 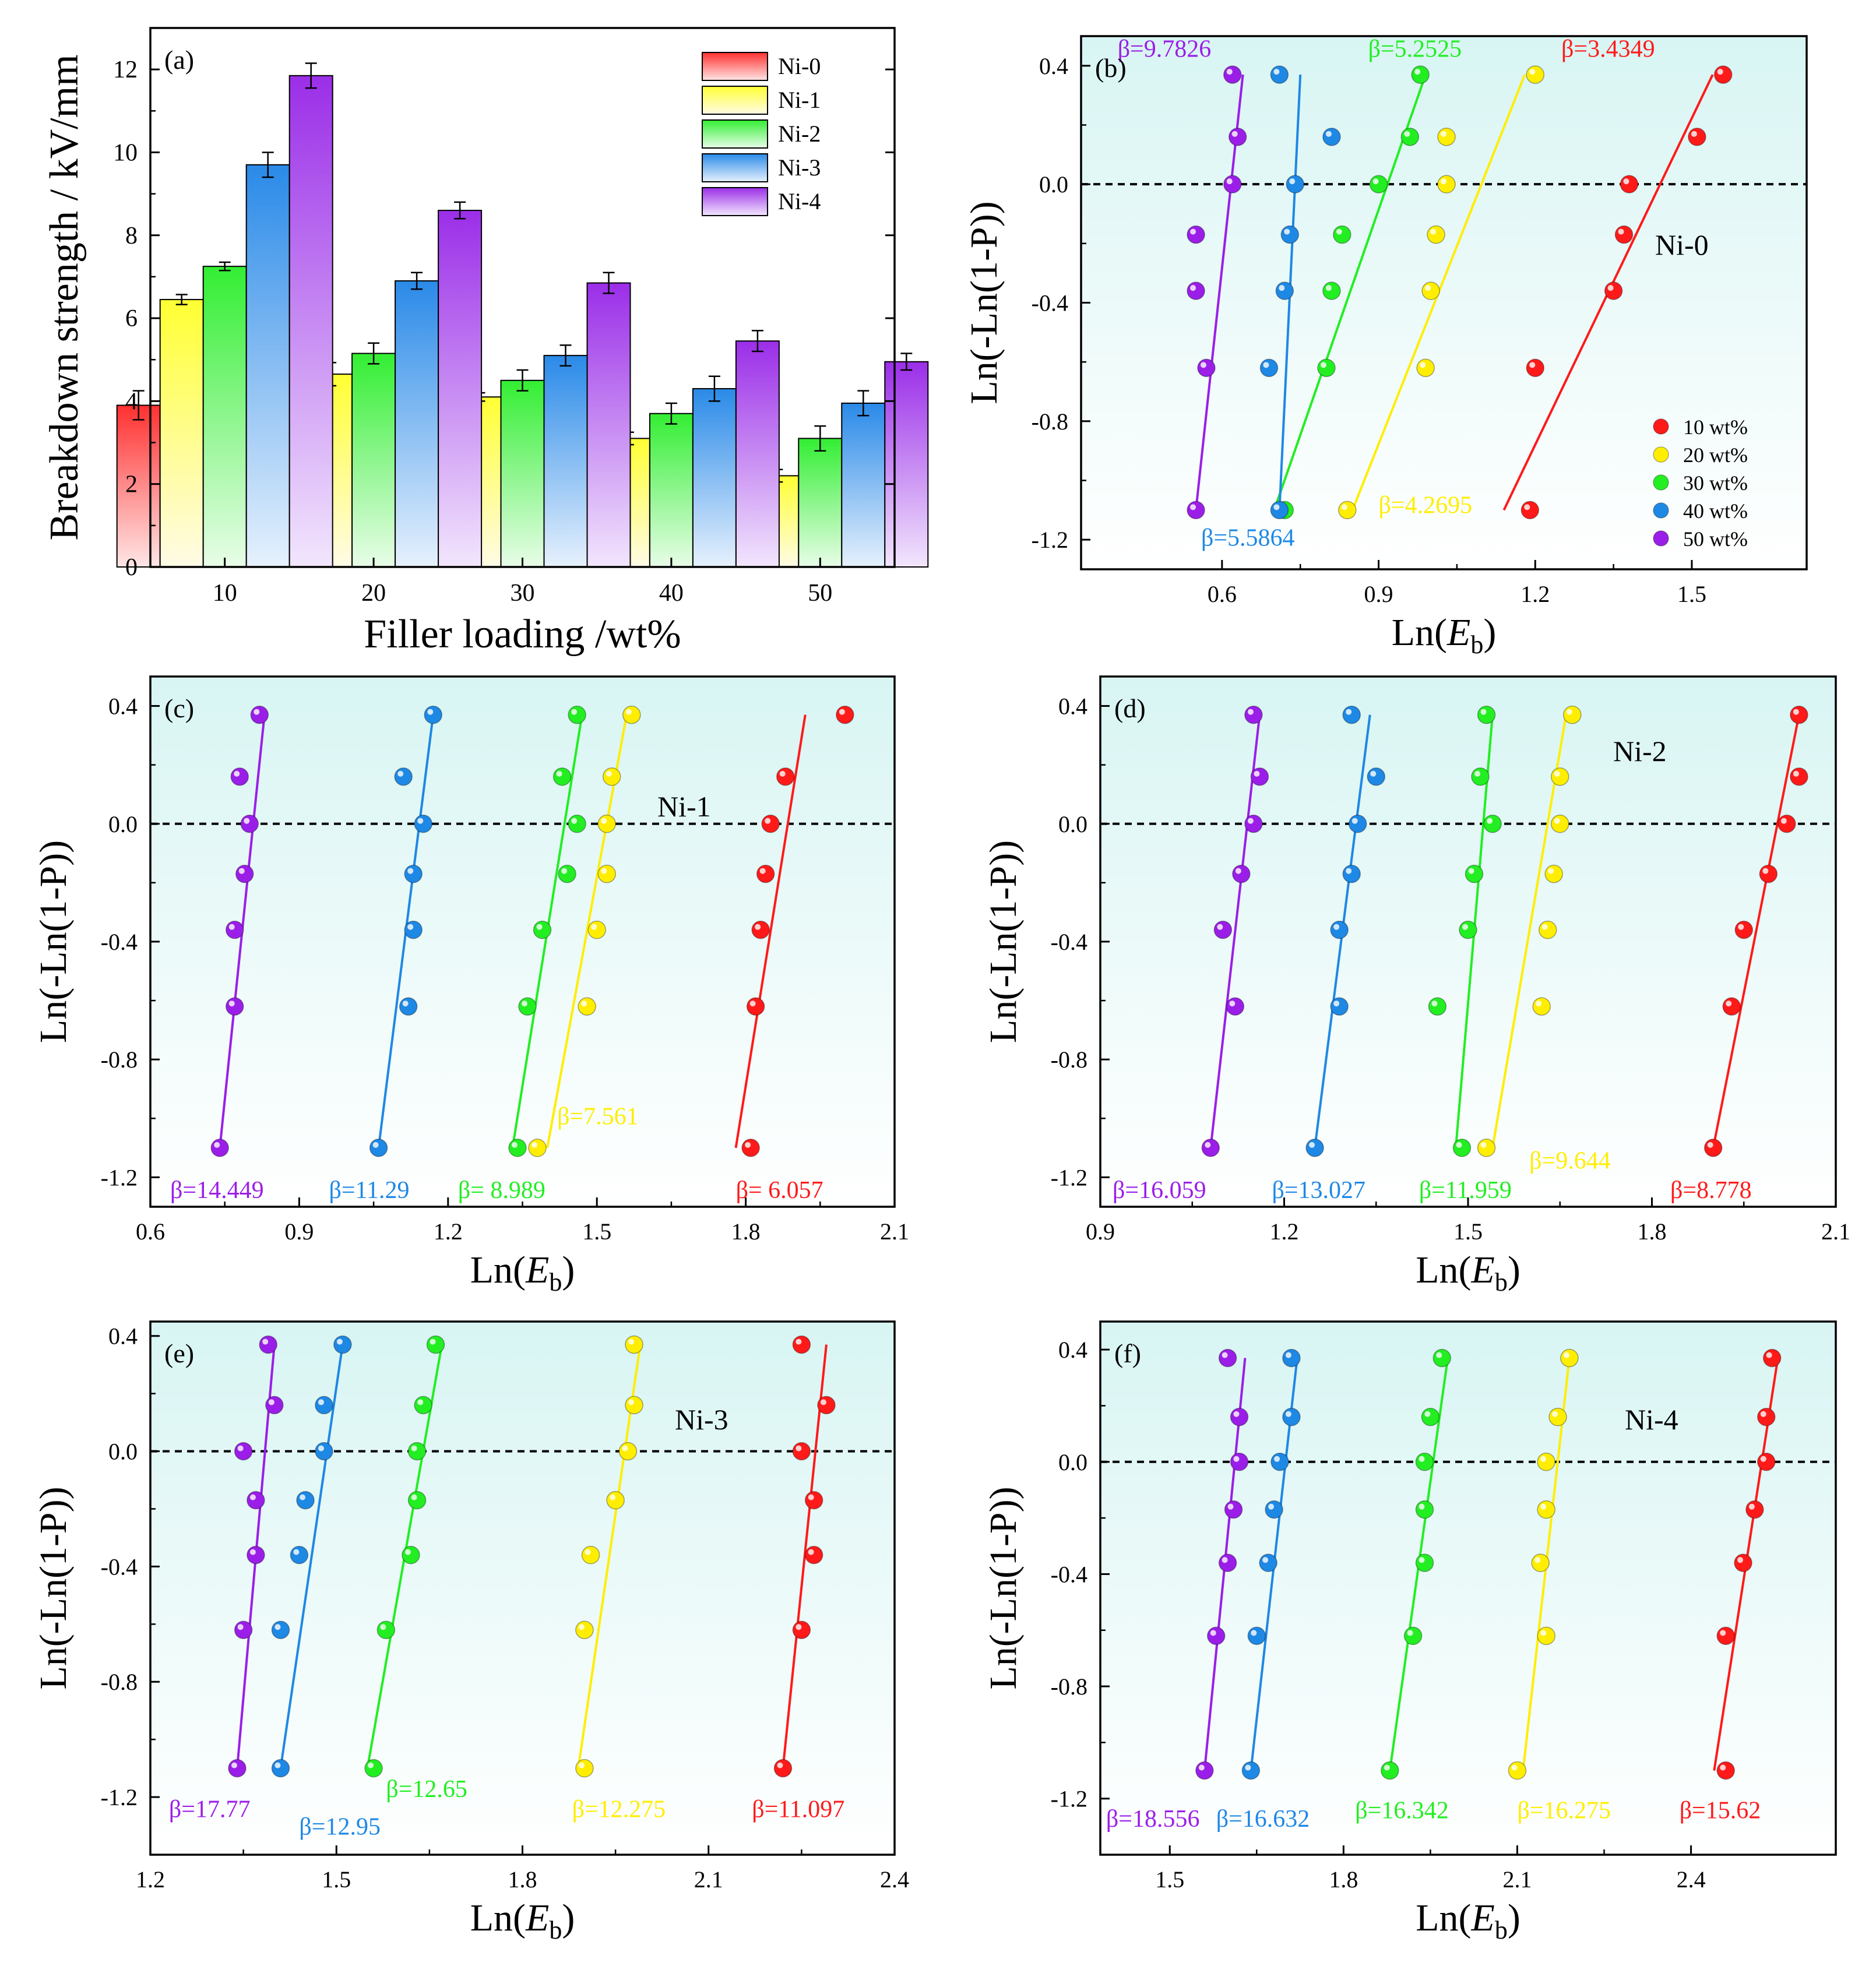 I want to click on x-title-suffix: ), so click(x=1514, y=1918).